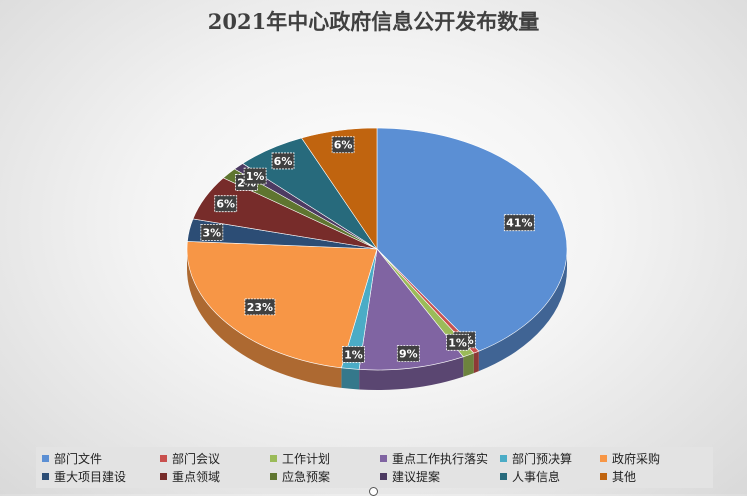 The height and width of the screenshot is (496, 747). I want to click on legend-label: 人事信息, so click(536, 476).